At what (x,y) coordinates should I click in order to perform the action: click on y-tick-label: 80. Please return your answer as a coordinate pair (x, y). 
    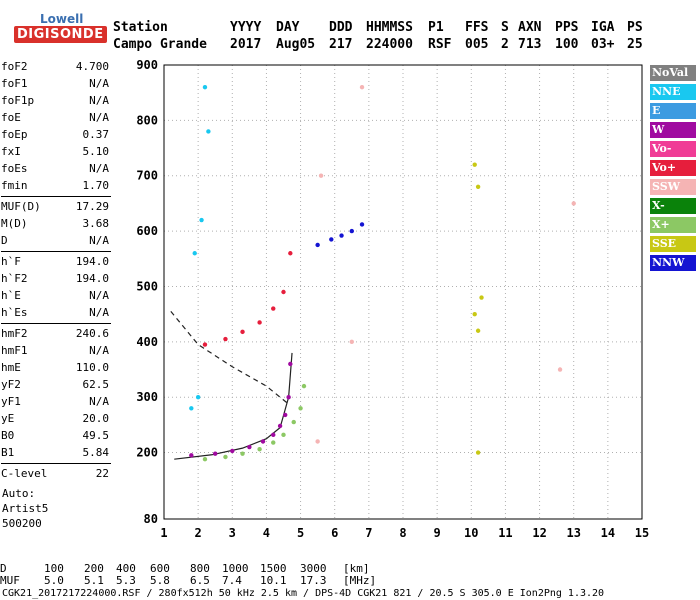
    Looking at the image, I should click on (151, 519).